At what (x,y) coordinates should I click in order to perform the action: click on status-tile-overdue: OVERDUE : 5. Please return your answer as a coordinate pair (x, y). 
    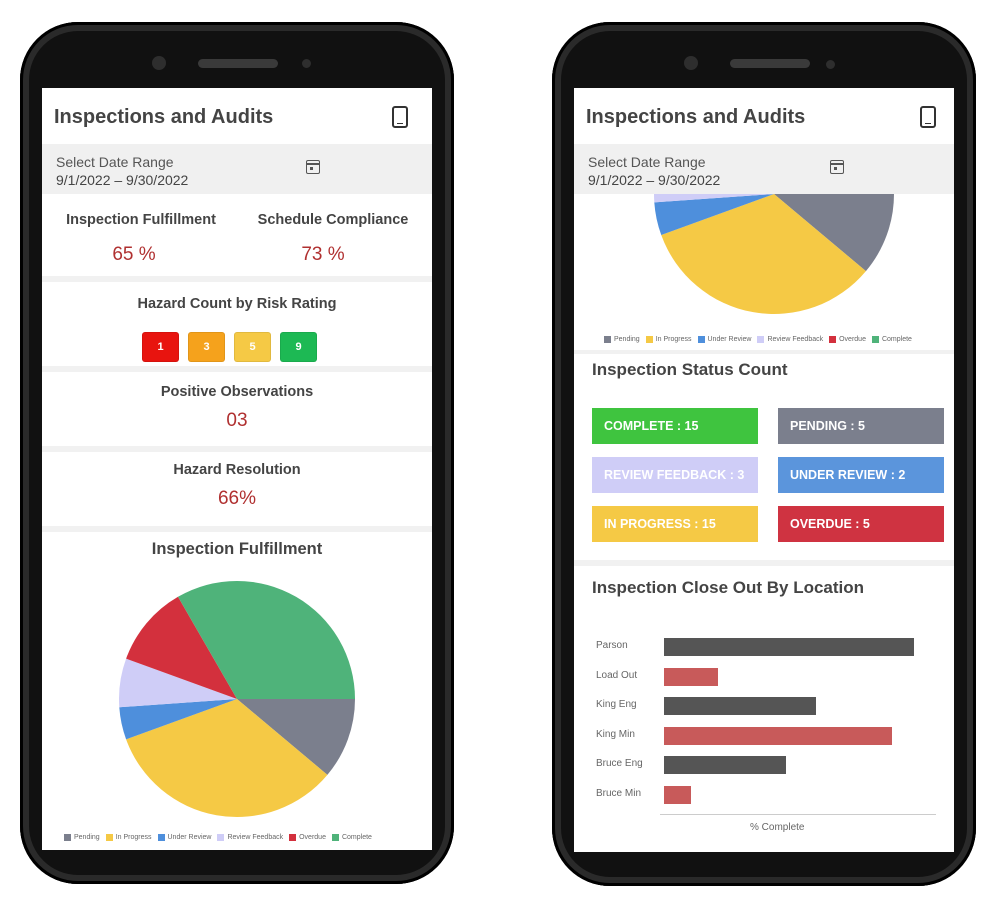
    Looking at the image, I should click on (861, 524).